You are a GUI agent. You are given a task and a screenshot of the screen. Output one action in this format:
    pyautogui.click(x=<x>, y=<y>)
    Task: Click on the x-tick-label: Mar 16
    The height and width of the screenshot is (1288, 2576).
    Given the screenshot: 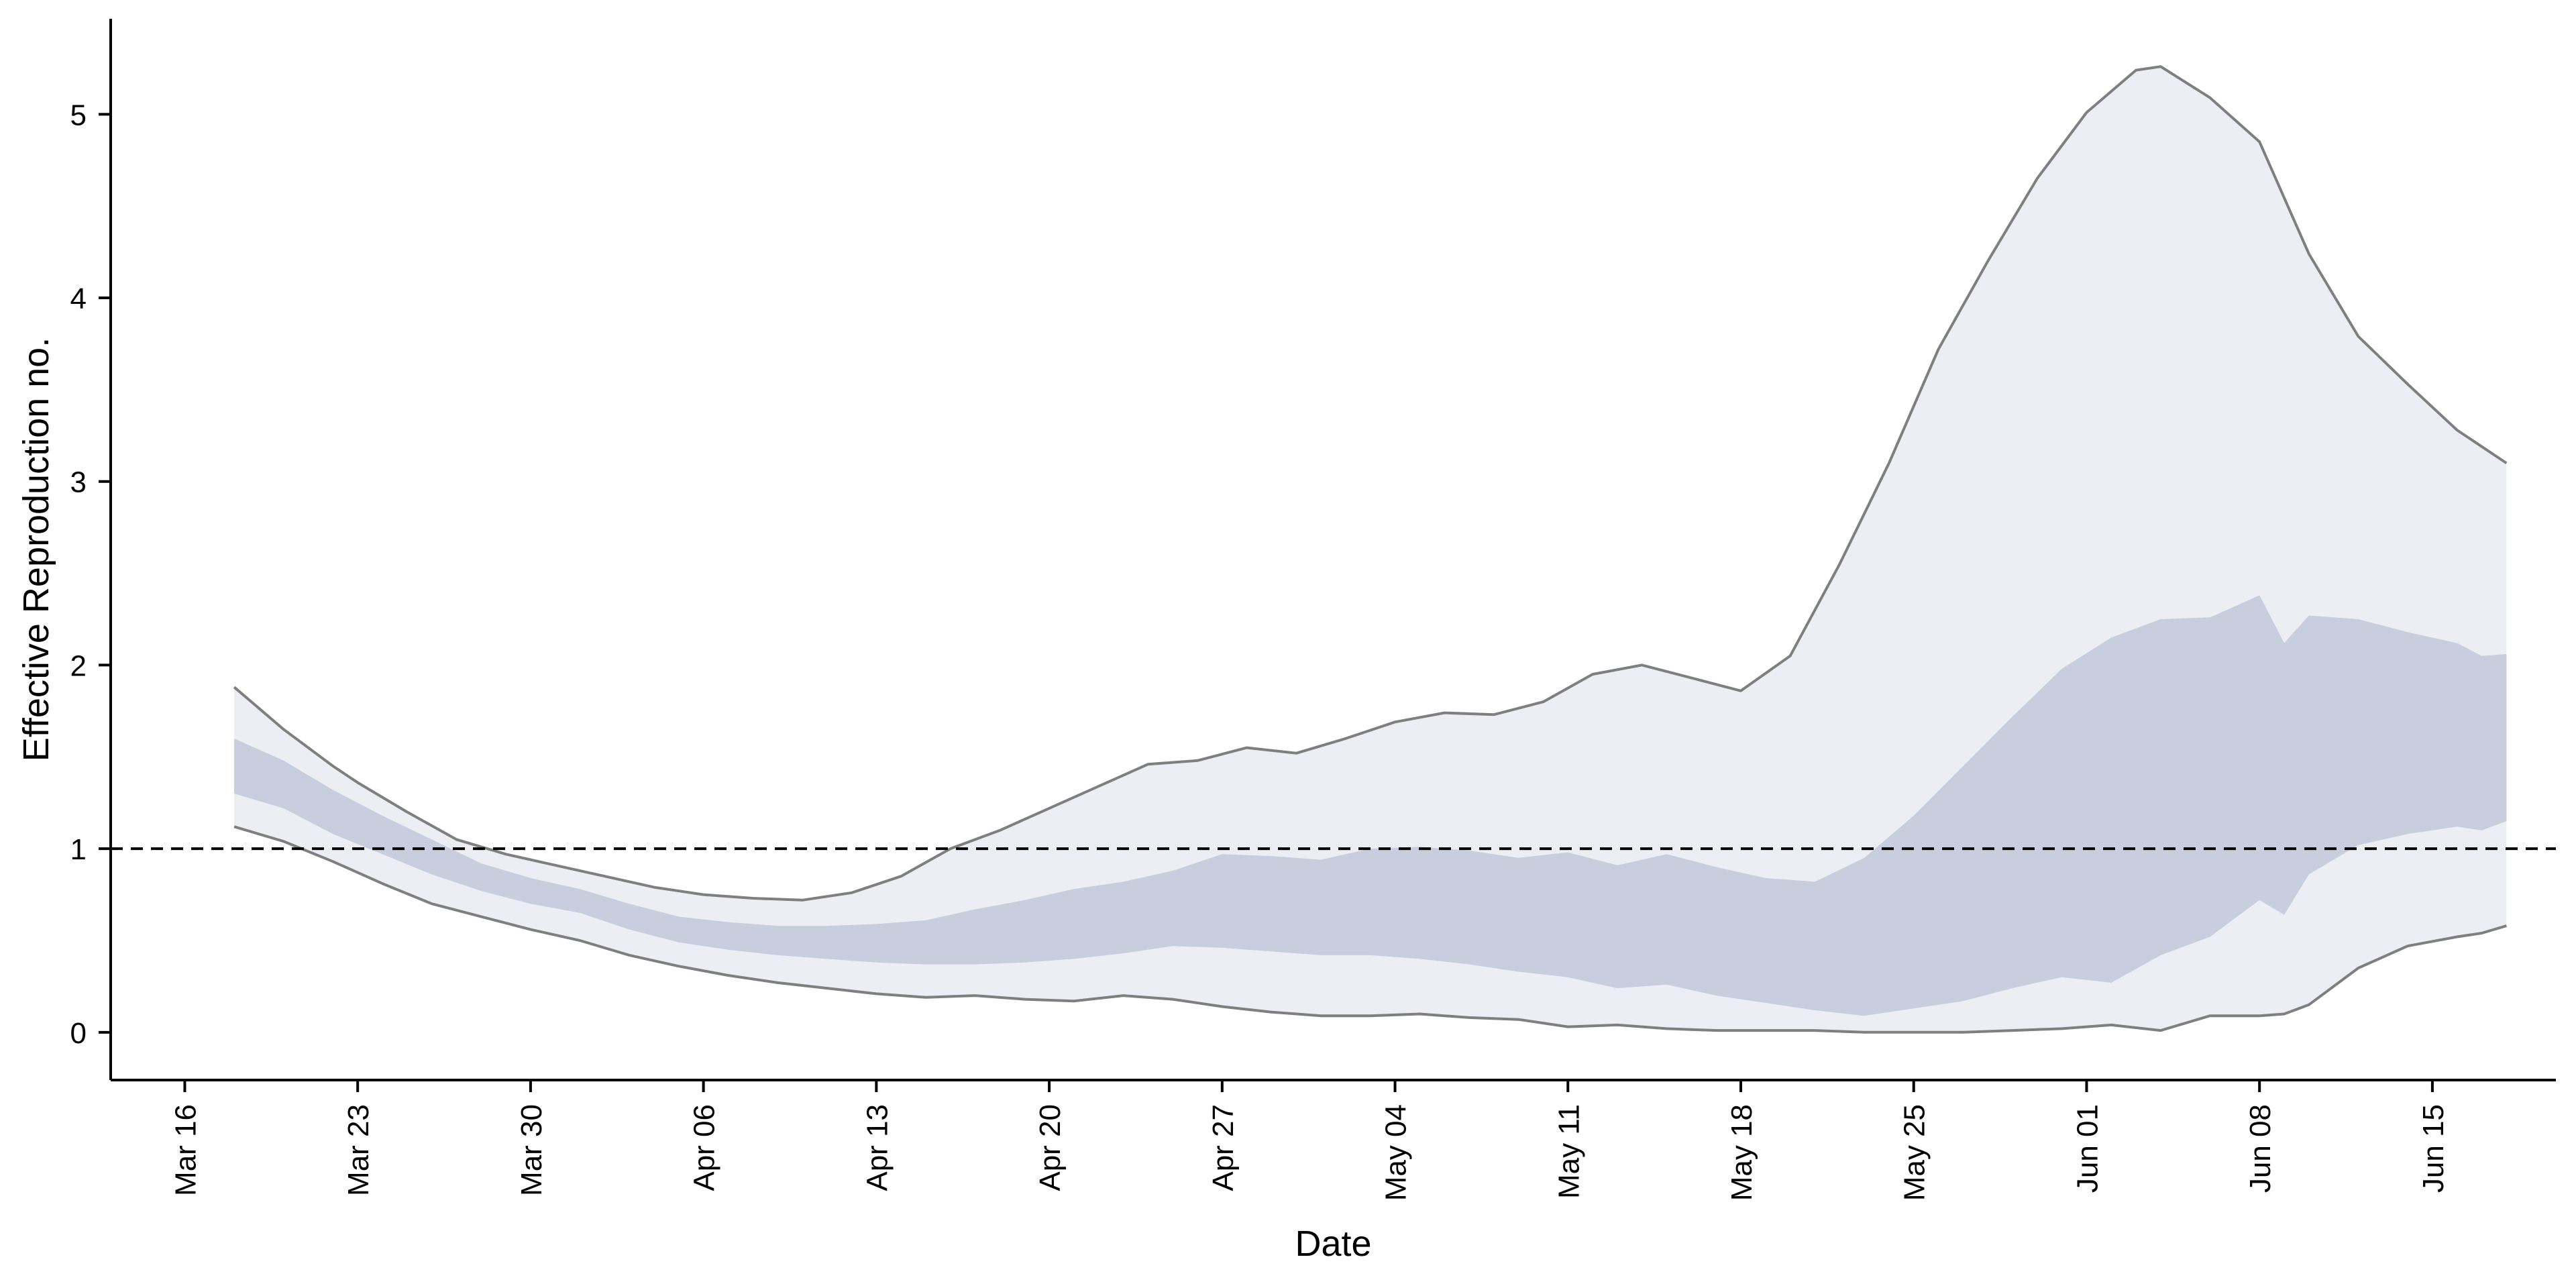 What is the action you would take?
    pyautogui.click(x=185, y=1150)
    